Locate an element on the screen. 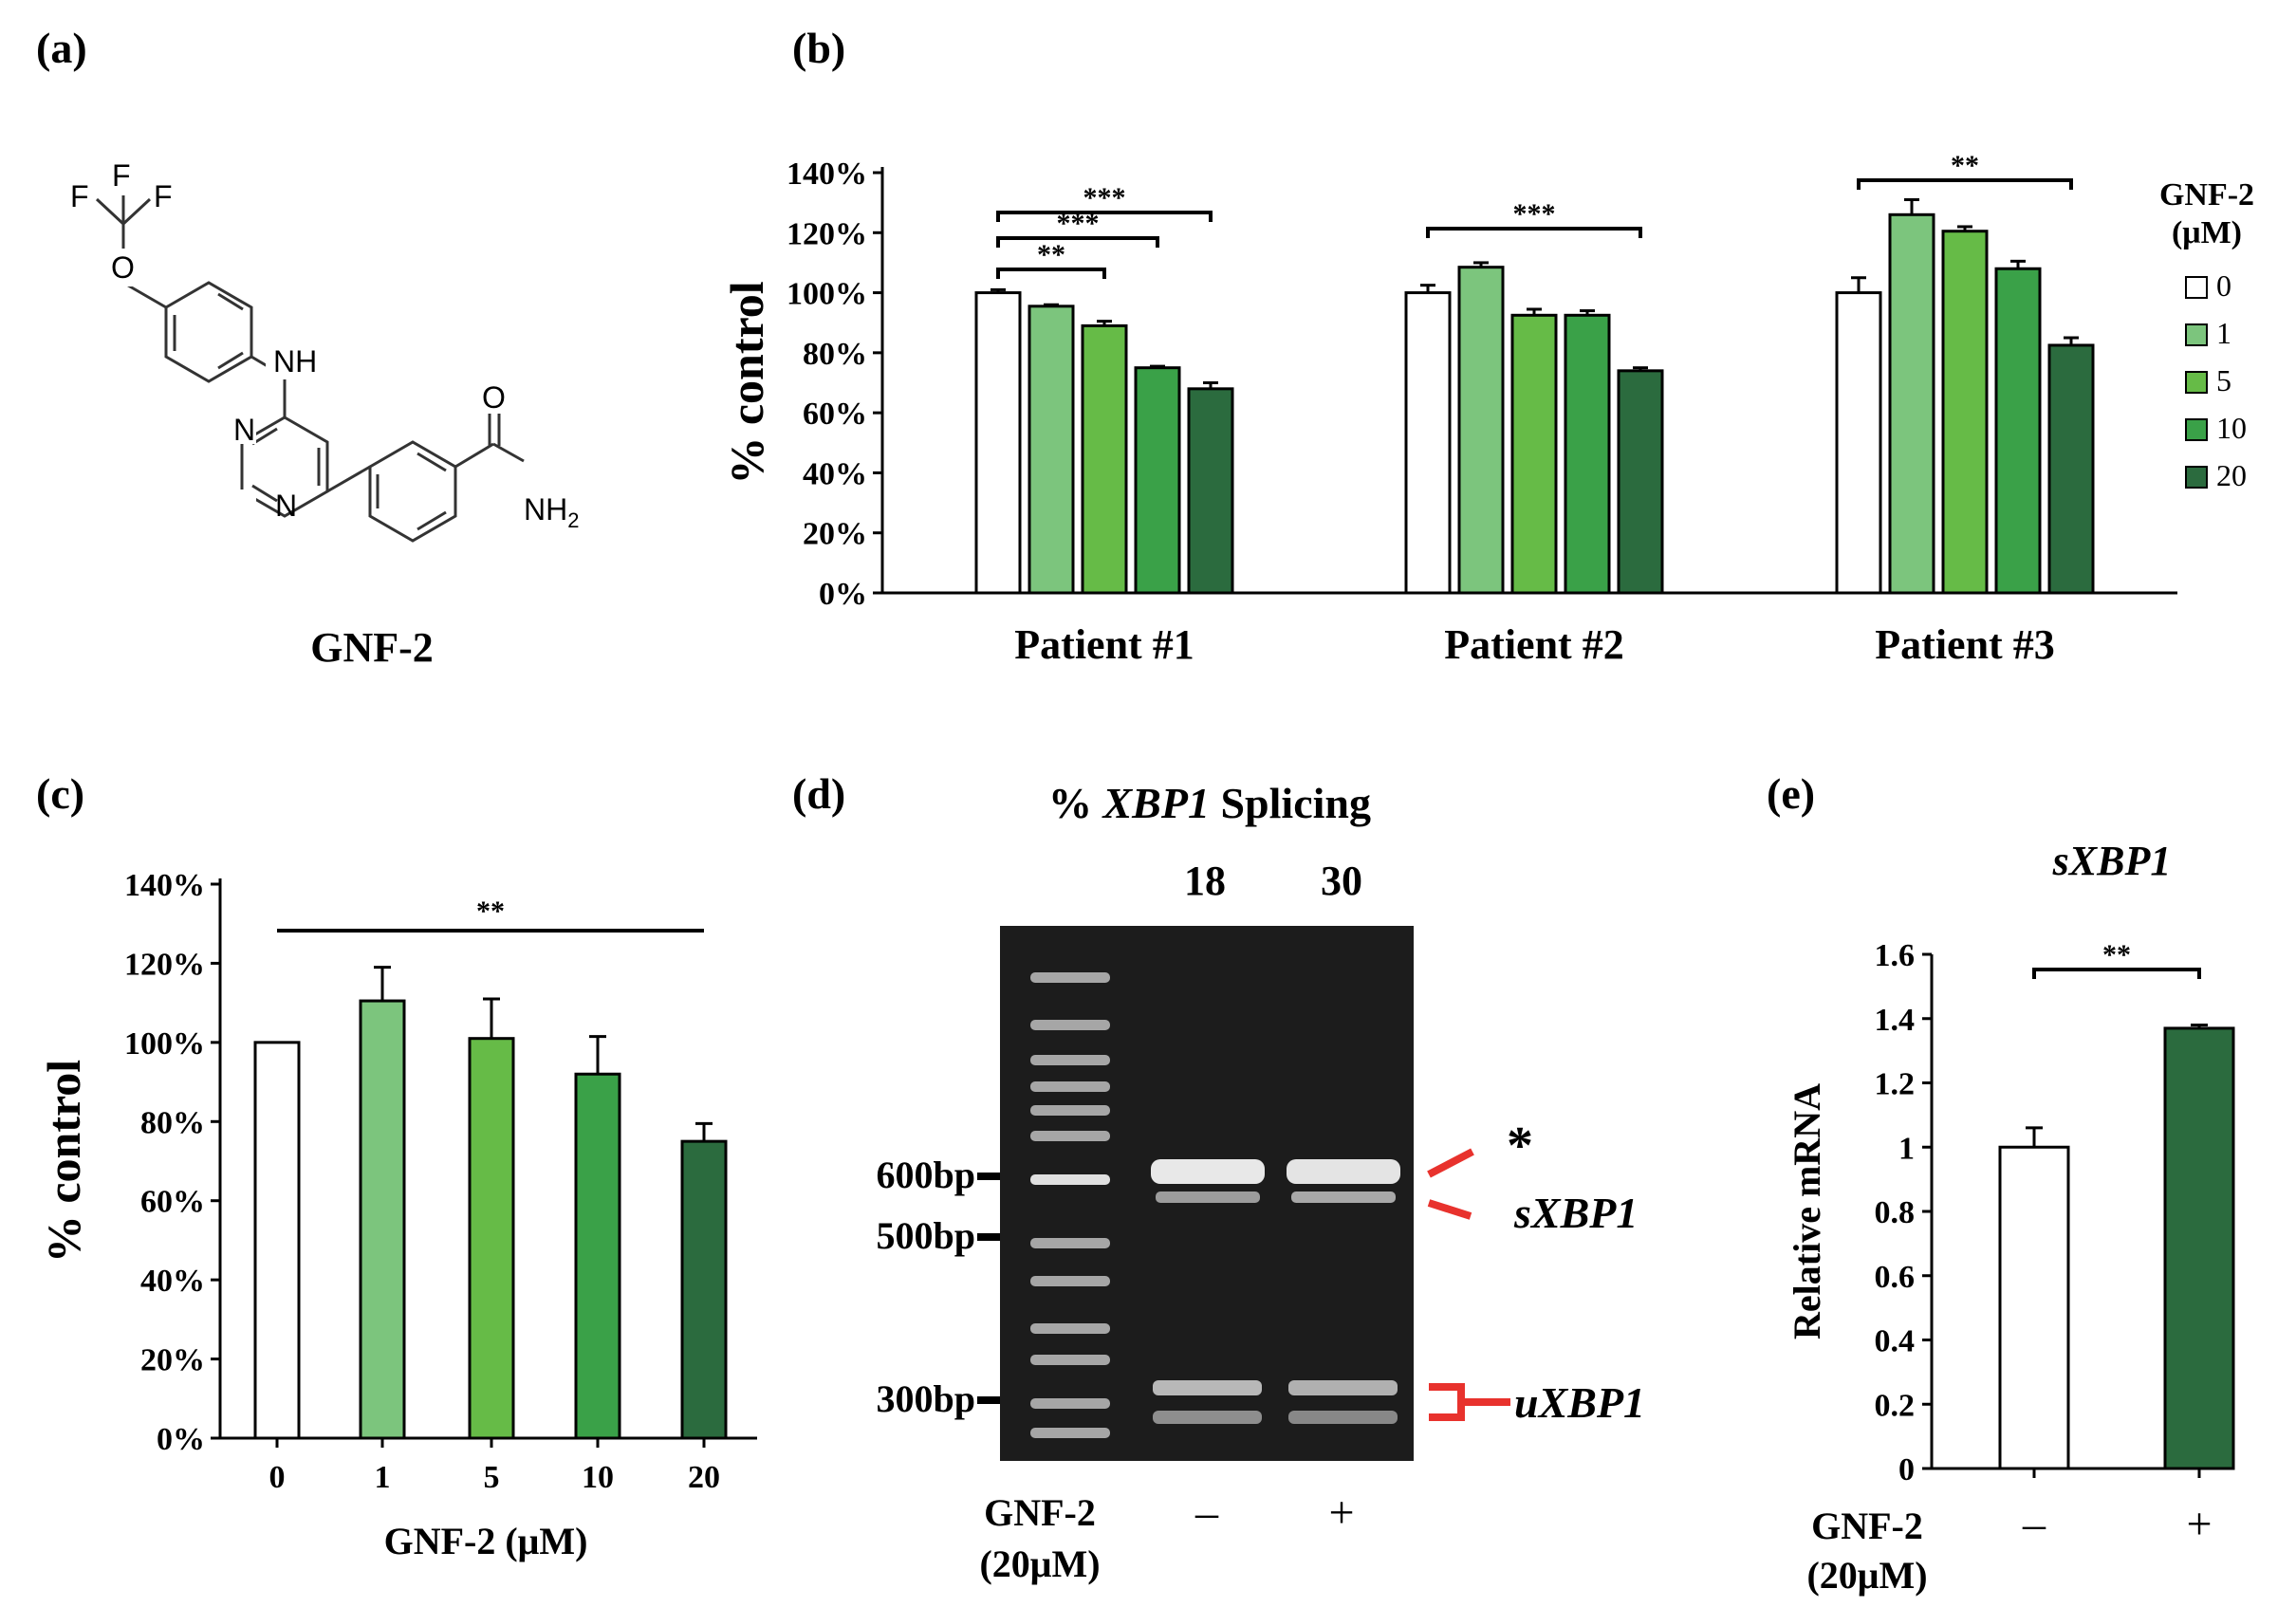 Image resolution: width=2296 pixels, height=1607 pixels. y-tick-label: 0% is located at coordinates (181, 1439).